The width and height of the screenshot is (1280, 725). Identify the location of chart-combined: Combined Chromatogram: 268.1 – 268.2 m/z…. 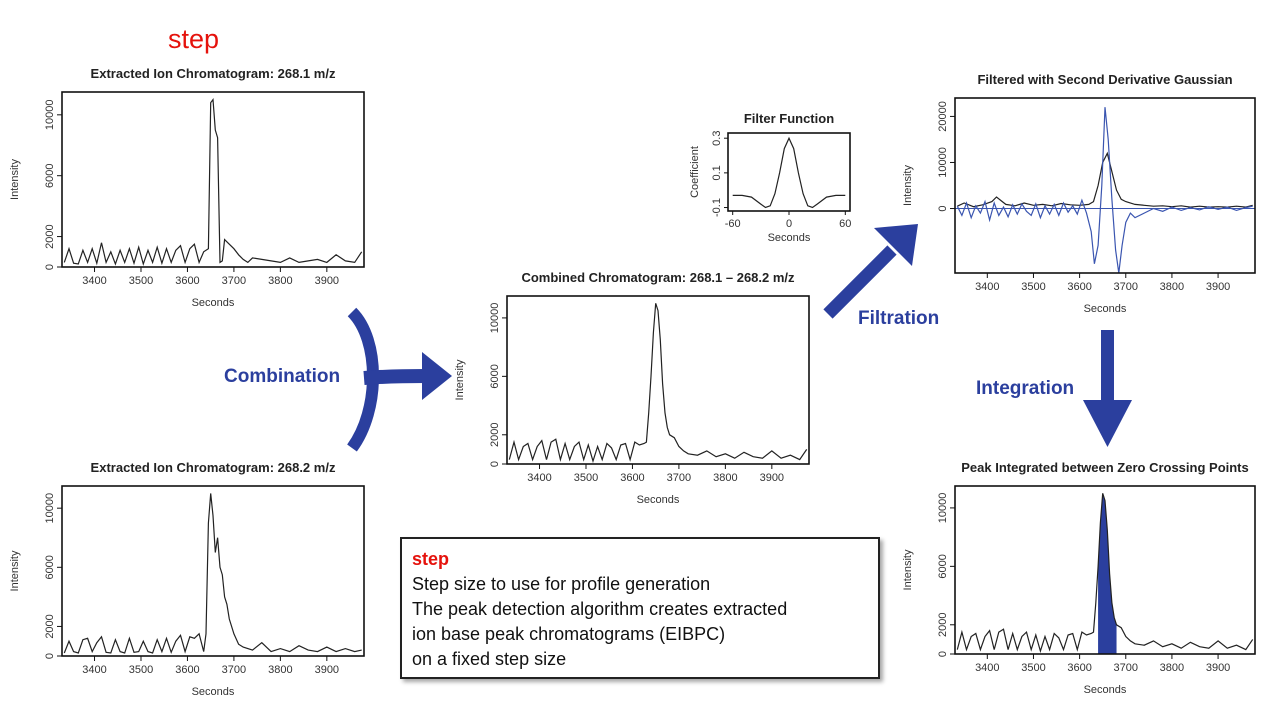
(632, 388).